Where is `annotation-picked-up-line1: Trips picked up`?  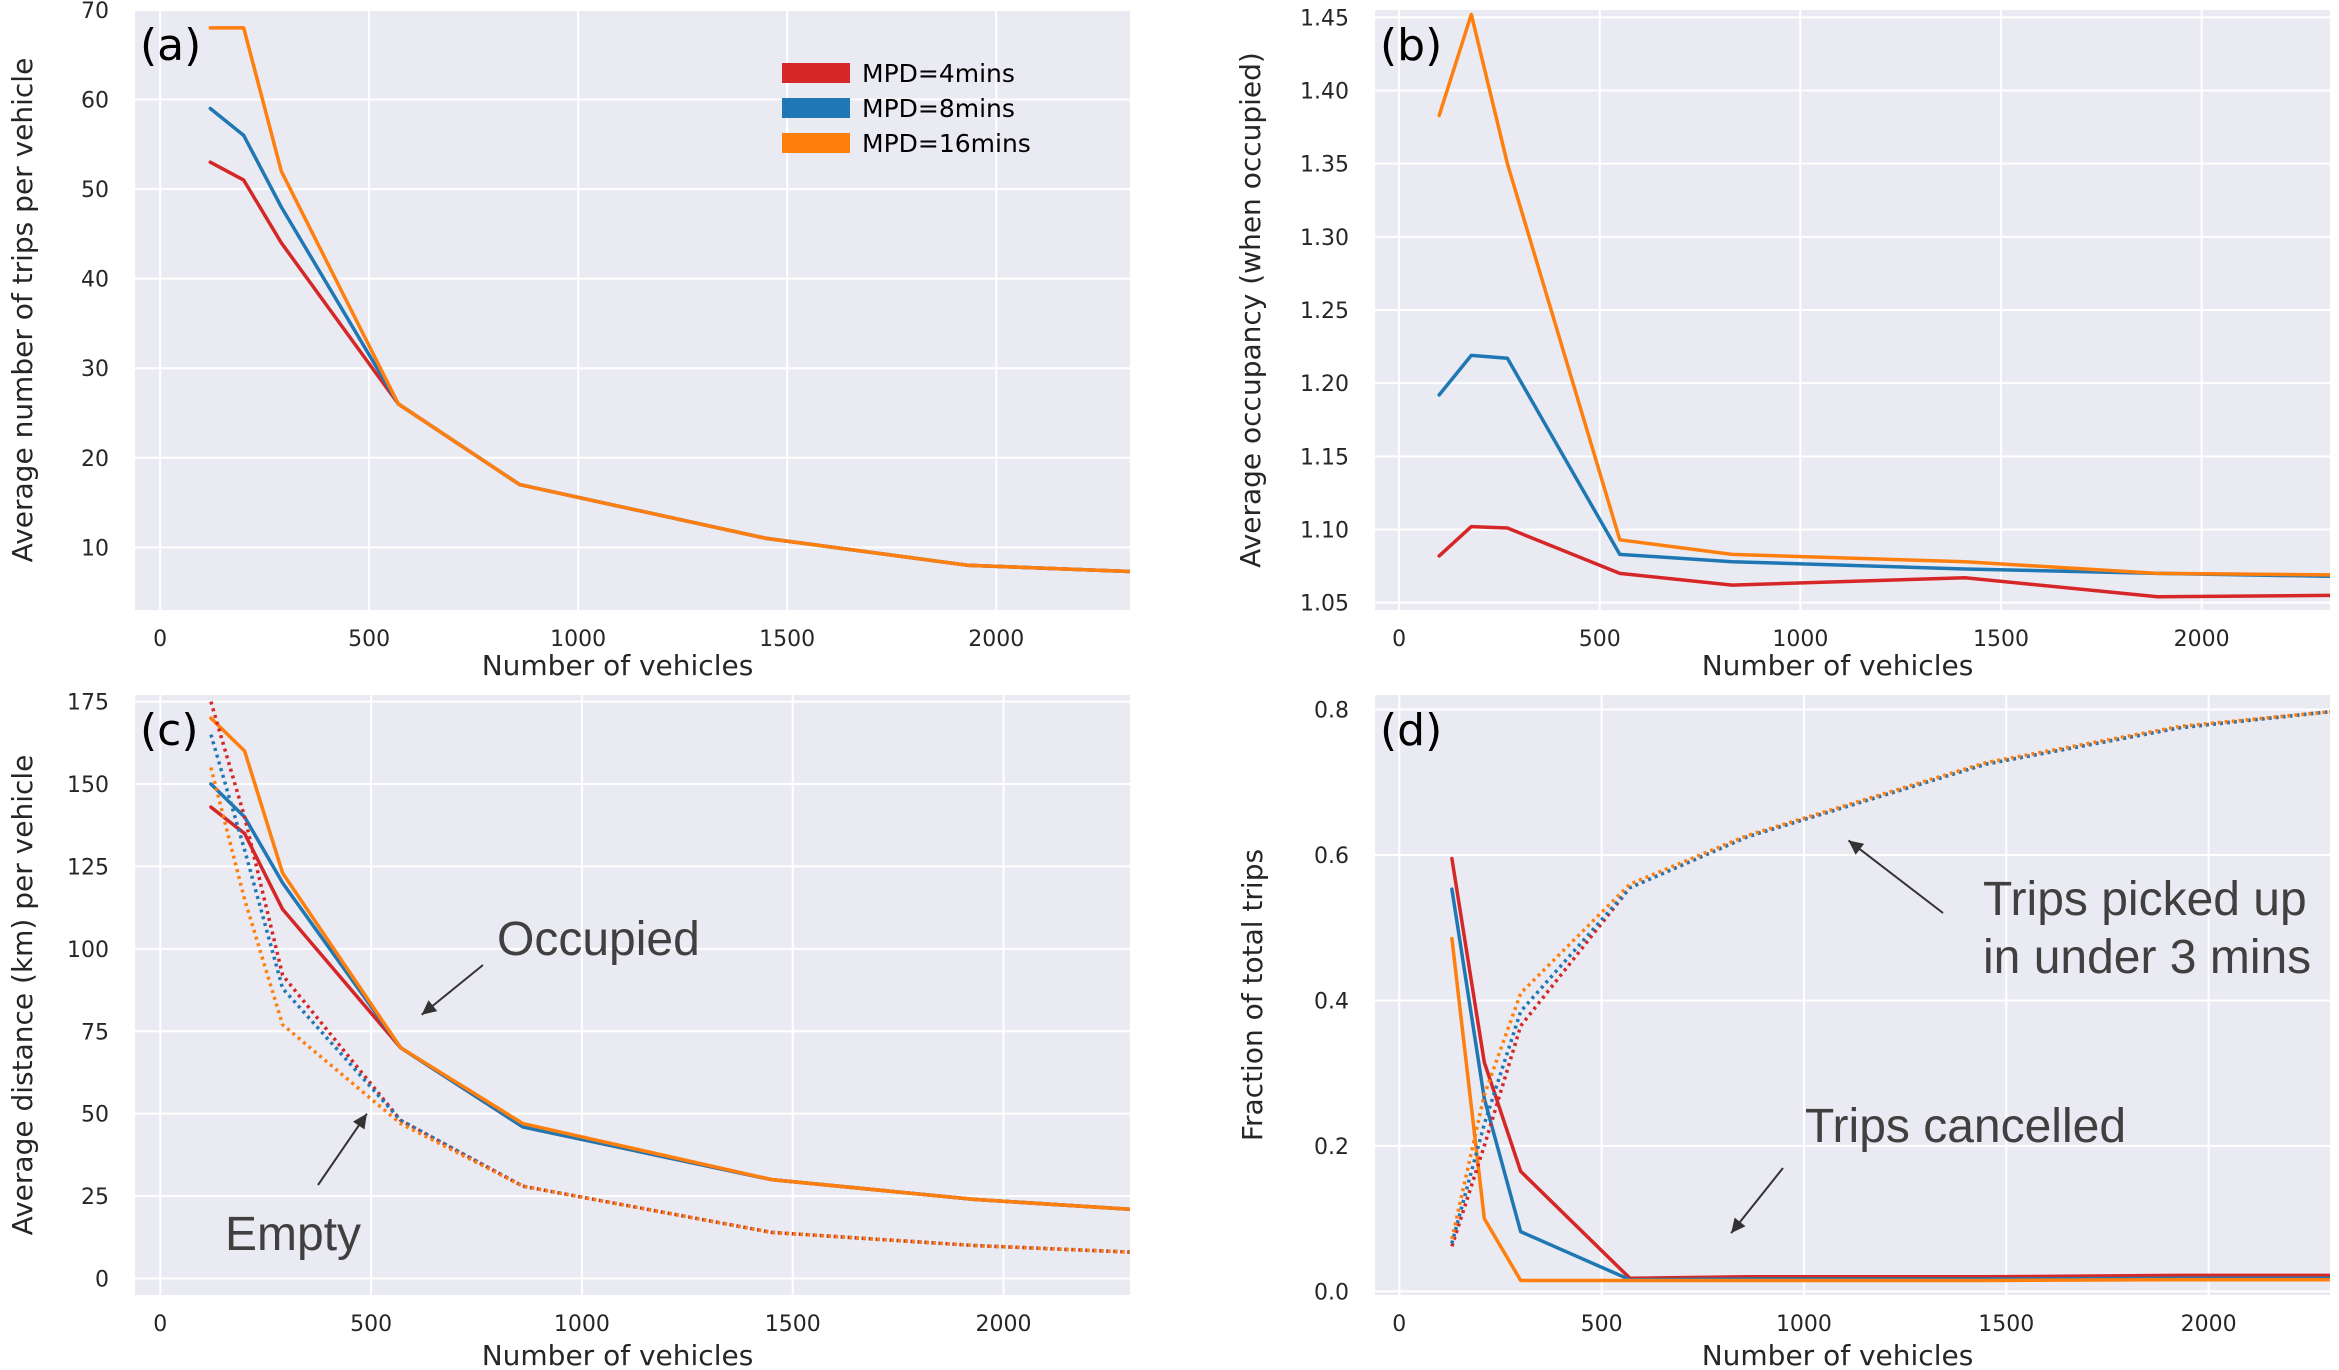
annotation-picked-up-line1: Trips picked up is located at coordinates (2145, 899).